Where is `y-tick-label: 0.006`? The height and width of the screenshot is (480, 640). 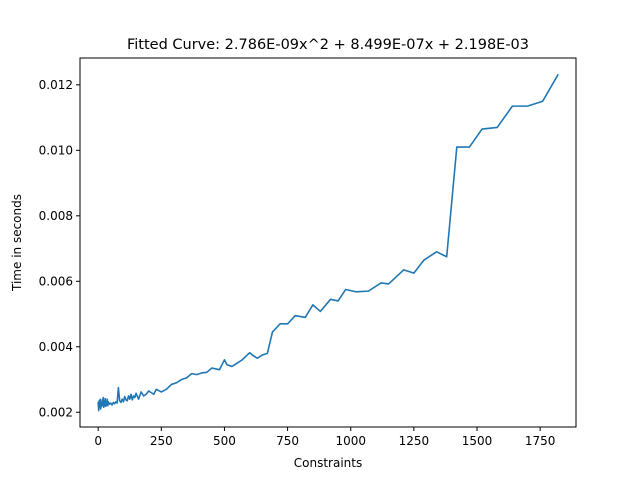 y-tick-label: 0.006 is located at coordinates (56, 281).